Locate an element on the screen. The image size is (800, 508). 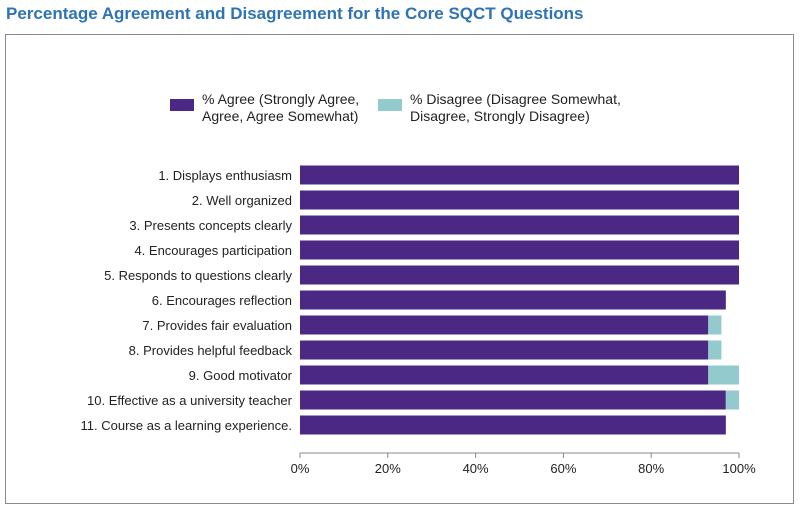
category-label-2: 2. Well organized is located at coordinates (242, 200).